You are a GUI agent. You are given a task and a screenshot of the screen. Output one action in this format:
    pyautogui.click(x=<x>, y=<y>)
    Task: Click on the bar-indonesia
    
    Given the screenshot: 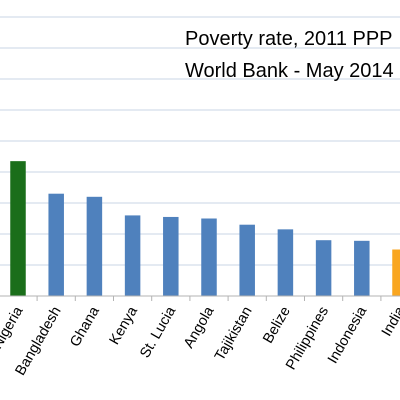 What is the action you would take?
    pyautogui.click(x=362, y=268)
    